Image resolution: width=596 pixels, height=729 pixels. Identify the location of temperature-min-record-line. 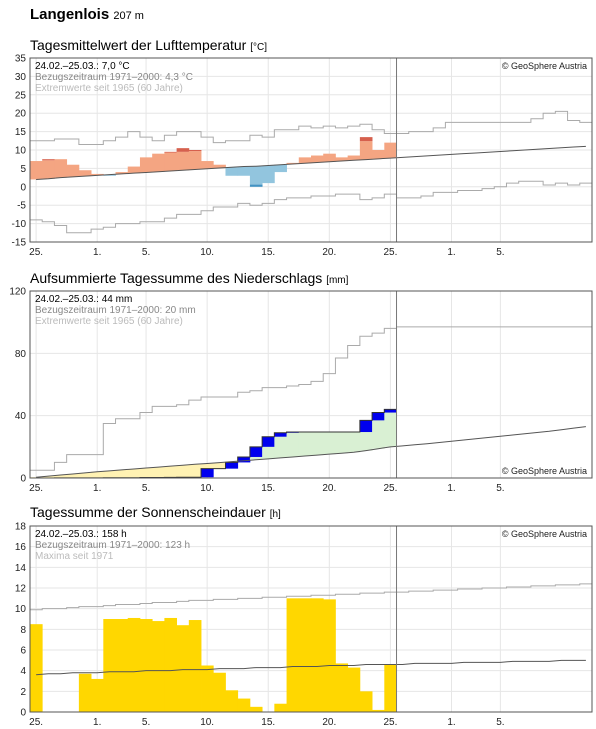
(311, 207).